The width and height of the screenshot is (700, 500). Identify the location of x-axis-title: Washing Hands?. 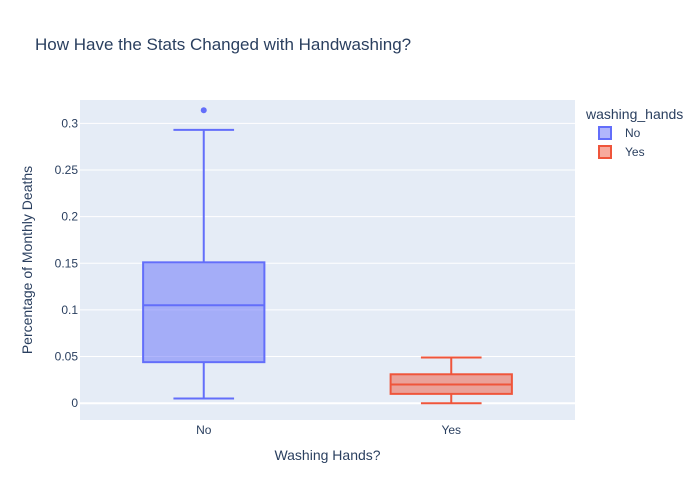
(327, 455).